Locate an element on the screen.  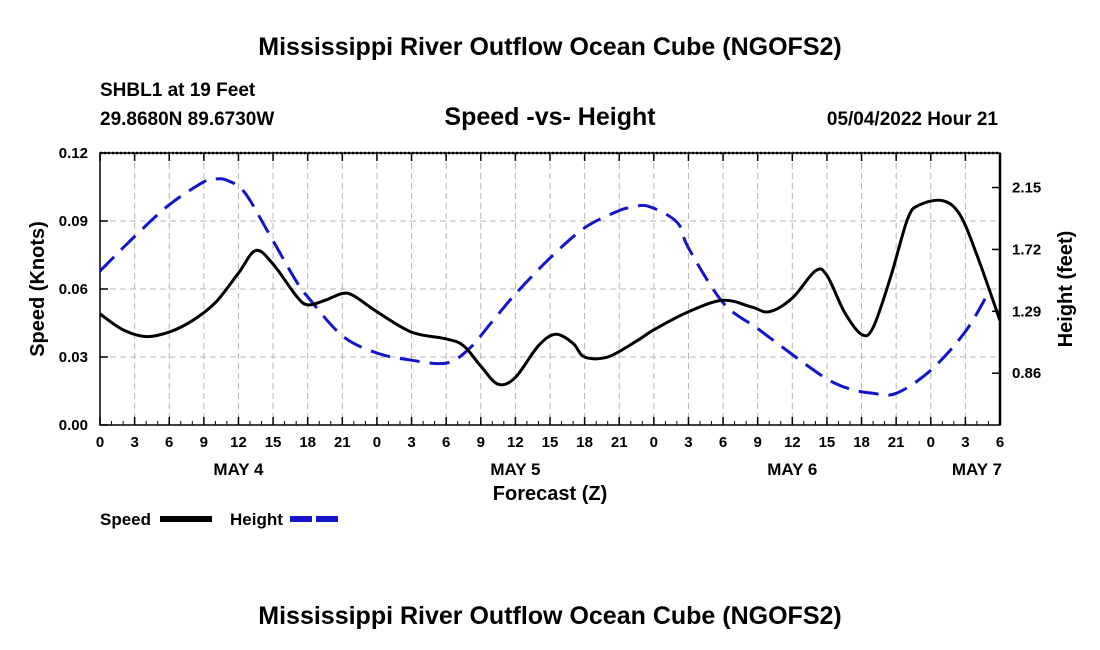
left-y-tick-label: 0.03 is located at coordinates (73, 357).